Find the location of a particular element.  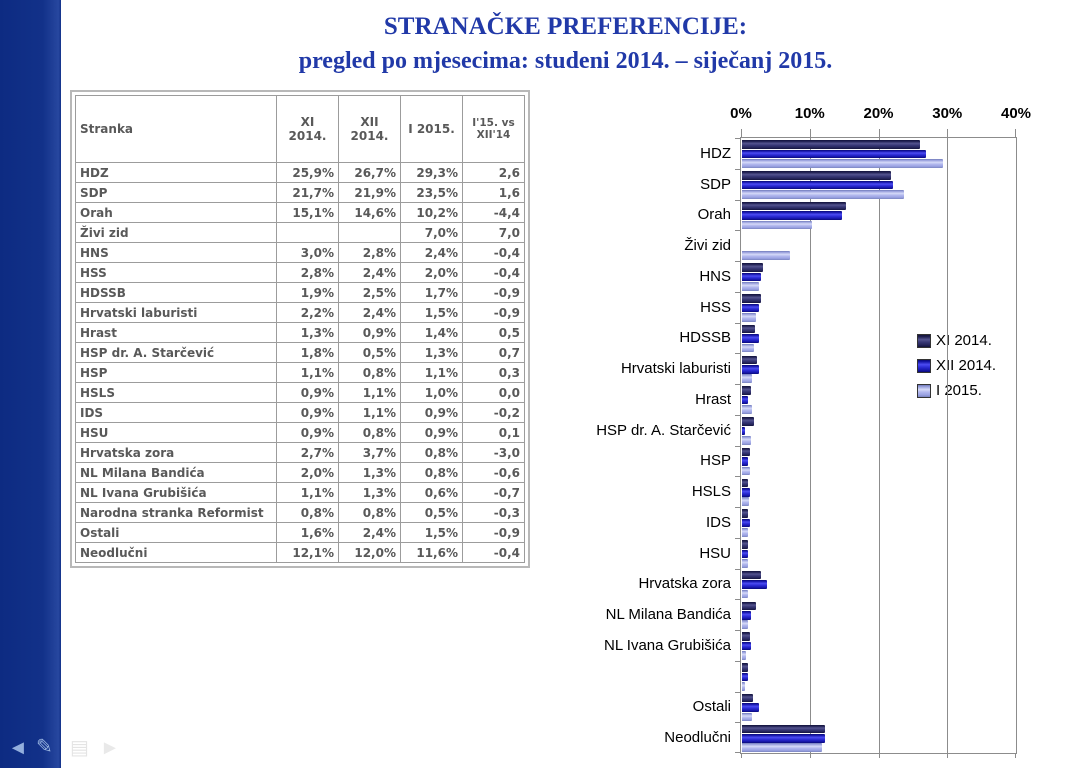

table-header-cell: XI 2014. is located at coordinates (307, 129).